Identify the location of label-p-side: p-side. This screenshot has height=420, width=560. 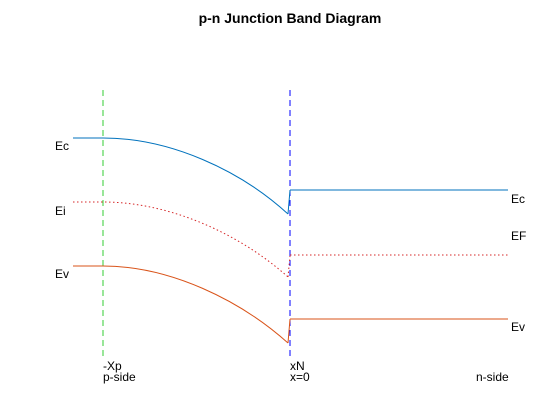
(119, 377).